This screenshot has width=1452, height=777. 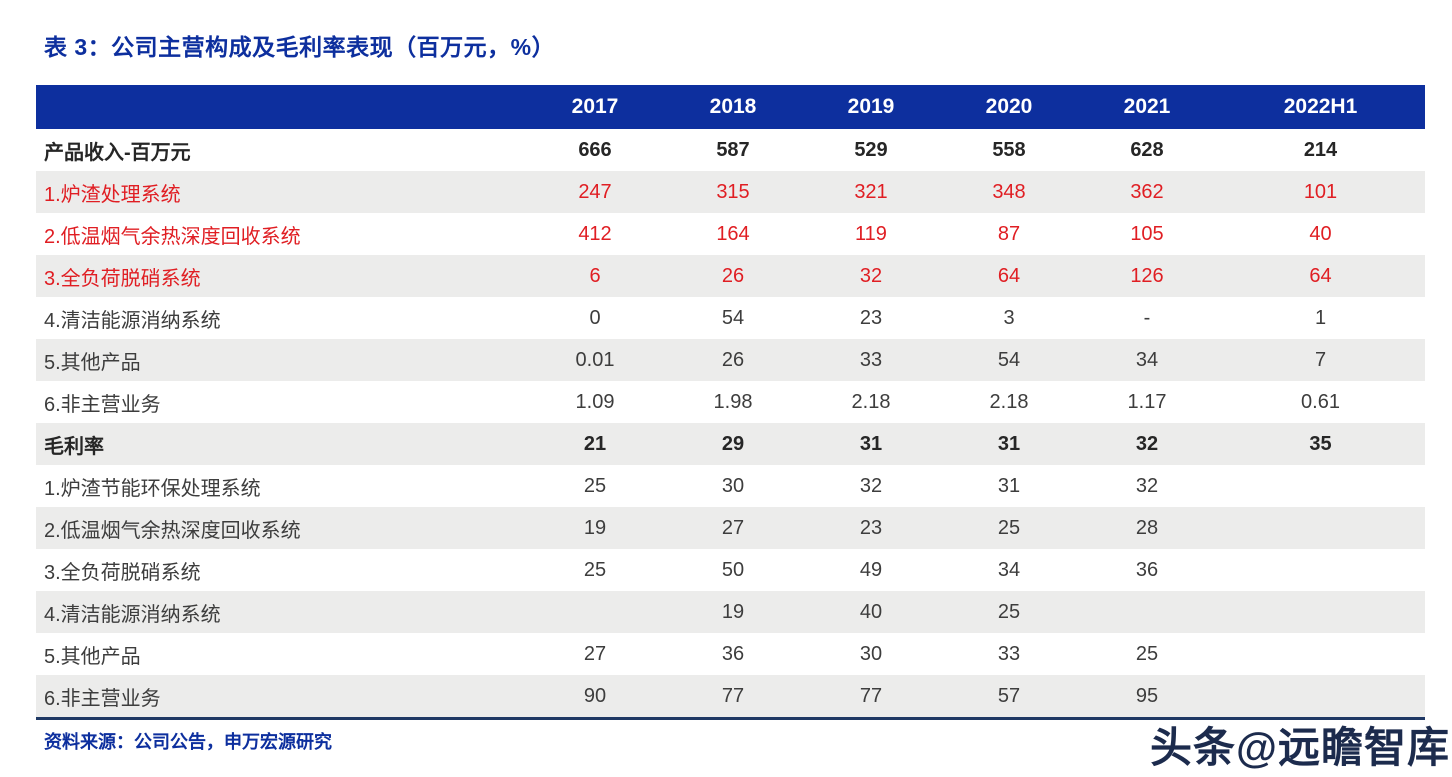 I want to click on cell-value: 101, so click(x=1320, y=191).